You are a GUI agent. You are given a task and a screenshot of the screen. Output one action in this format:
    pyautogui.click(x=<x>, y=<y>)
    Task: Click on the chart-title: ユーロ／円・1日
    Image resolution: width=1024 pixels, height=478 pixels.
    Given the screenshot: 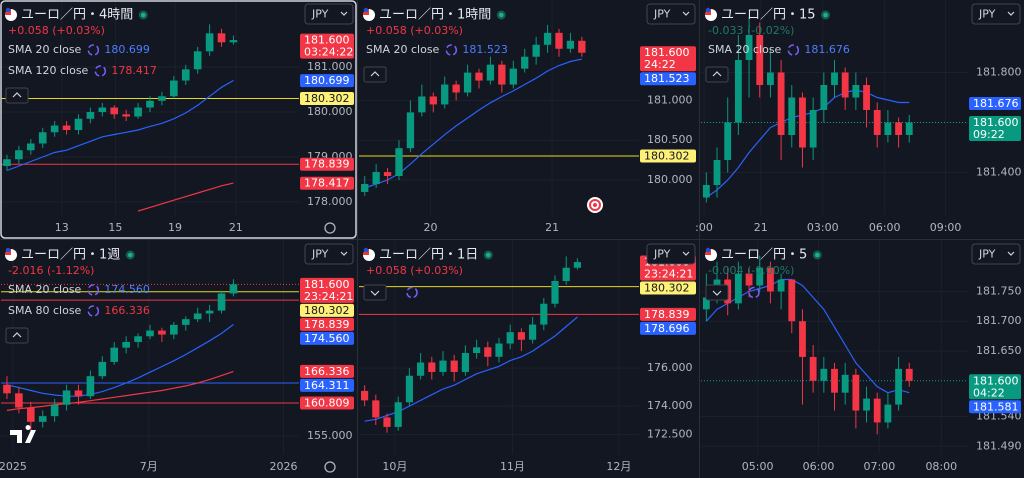 What is the action you would take?
    pyautogui.click(x=428, y=255)
    